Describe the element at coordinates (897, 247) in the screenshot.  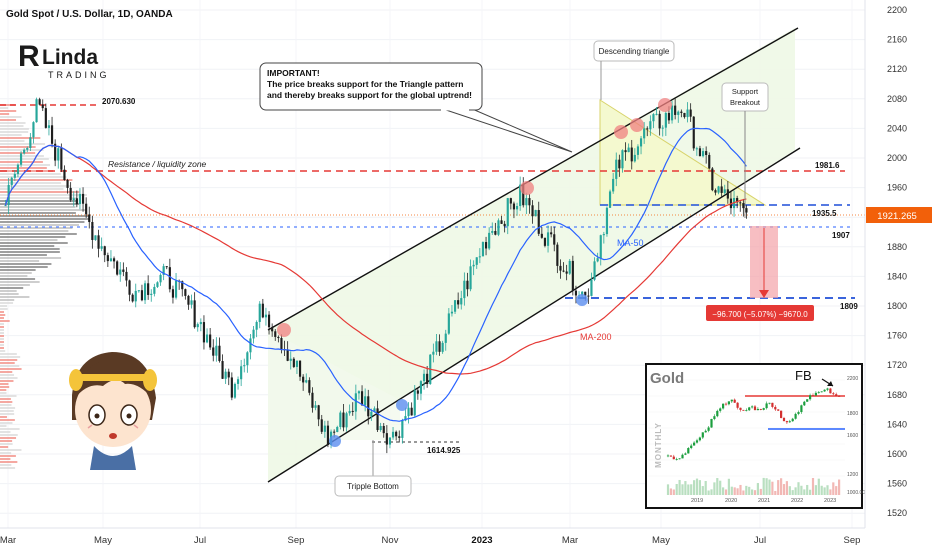
I see `price-tick-label: 1880` at that location.